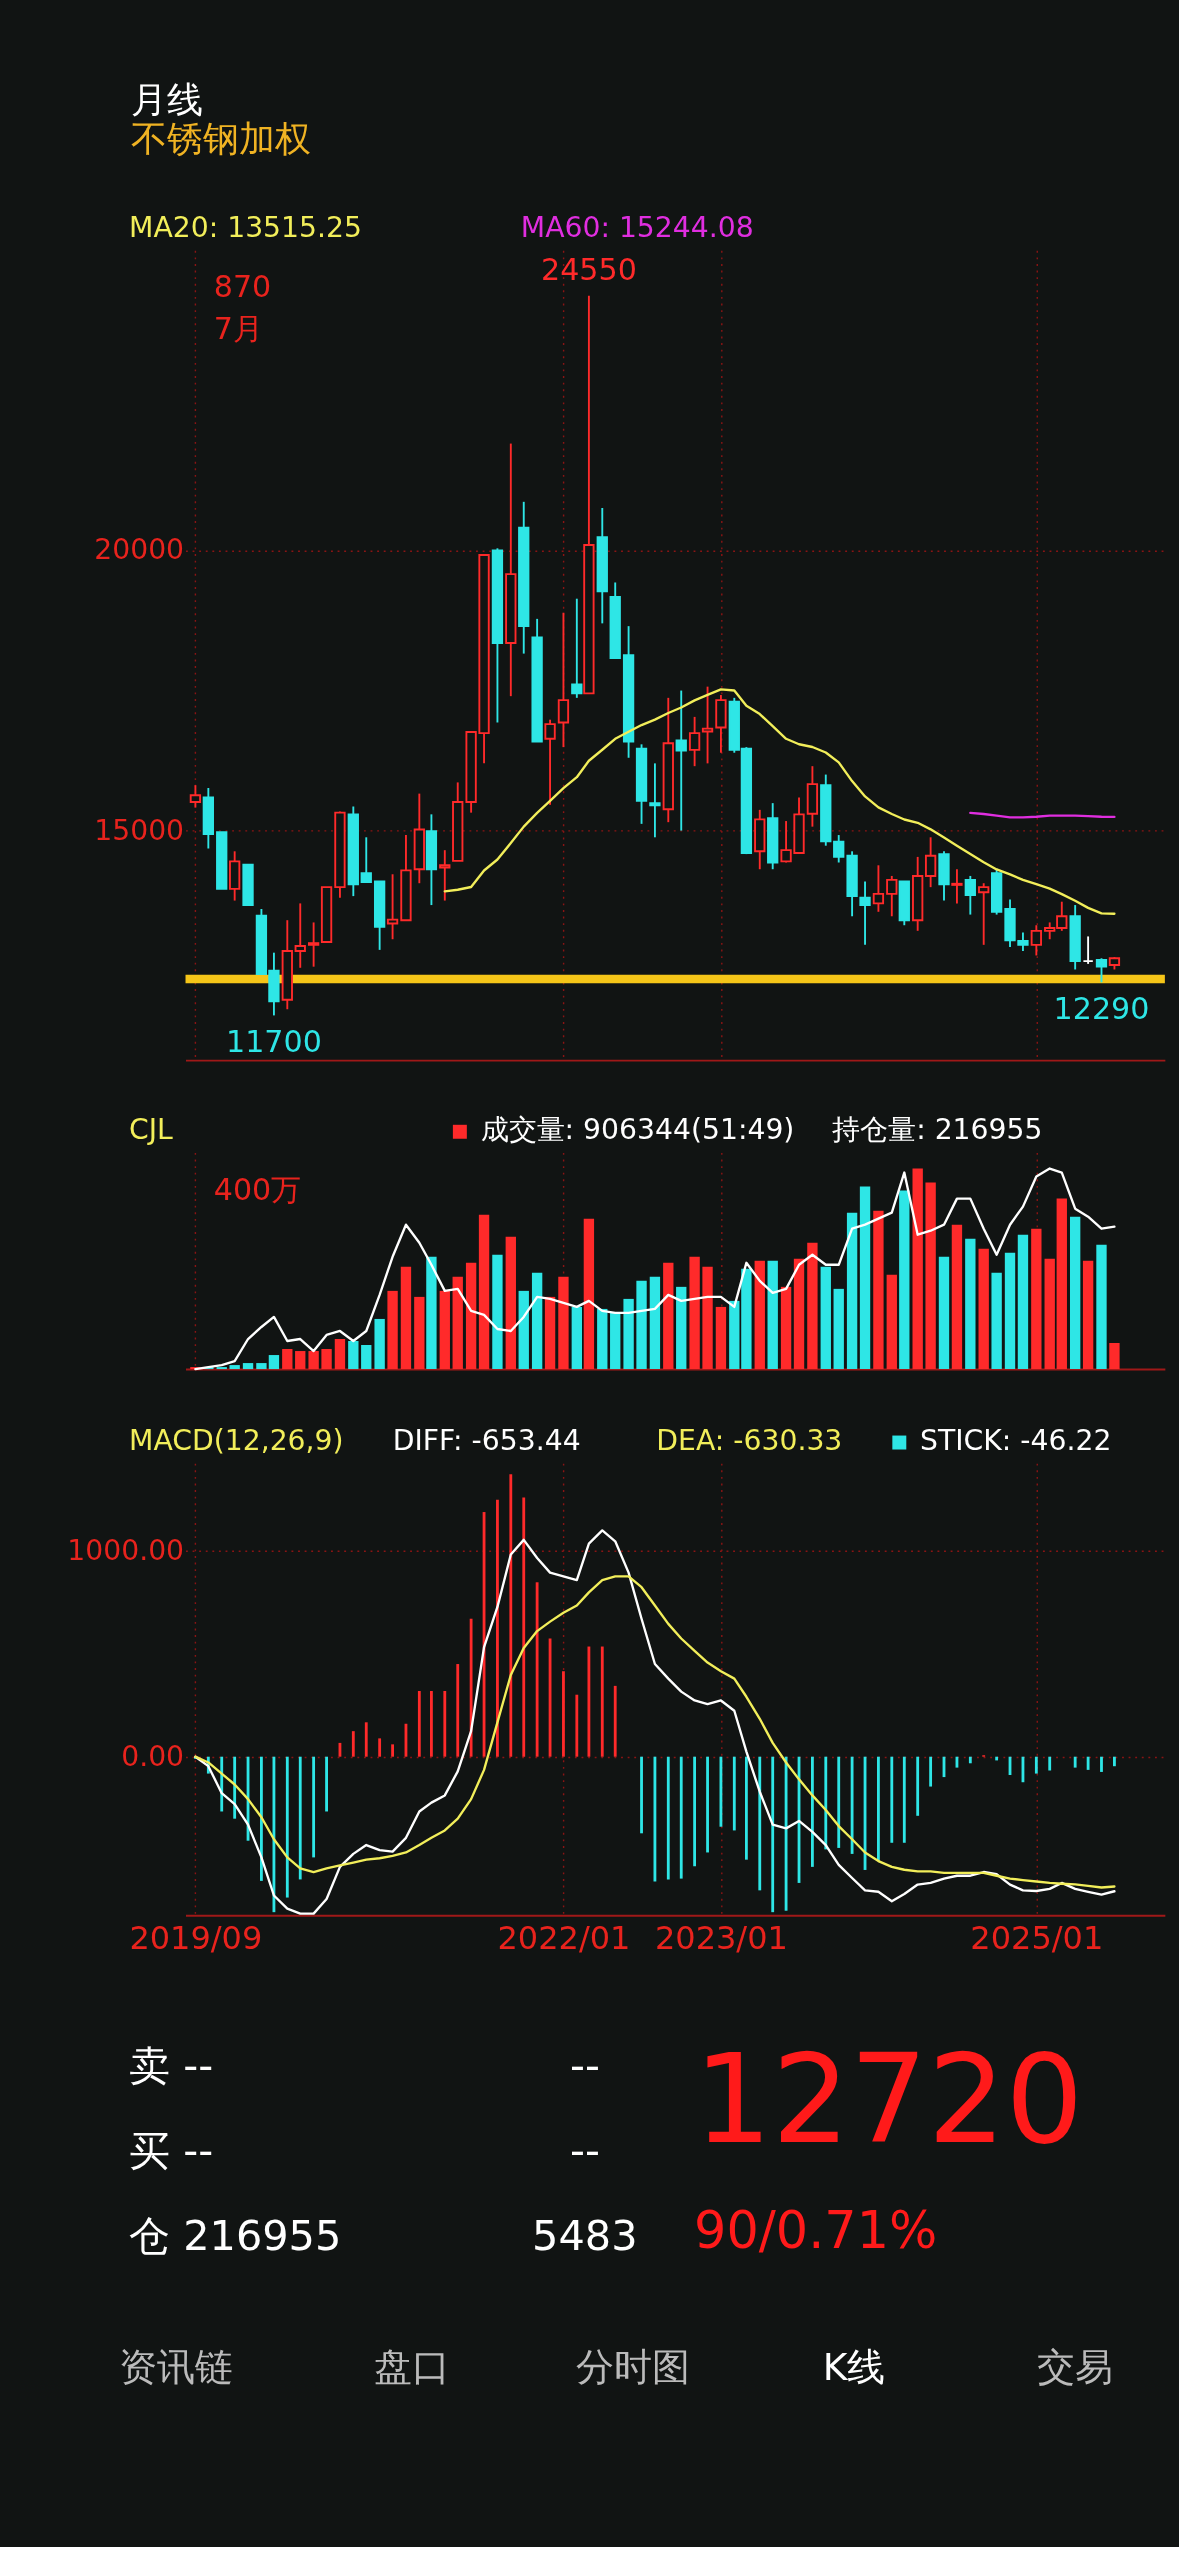  I want to click on text: 卖 --, so click(171, 2066).